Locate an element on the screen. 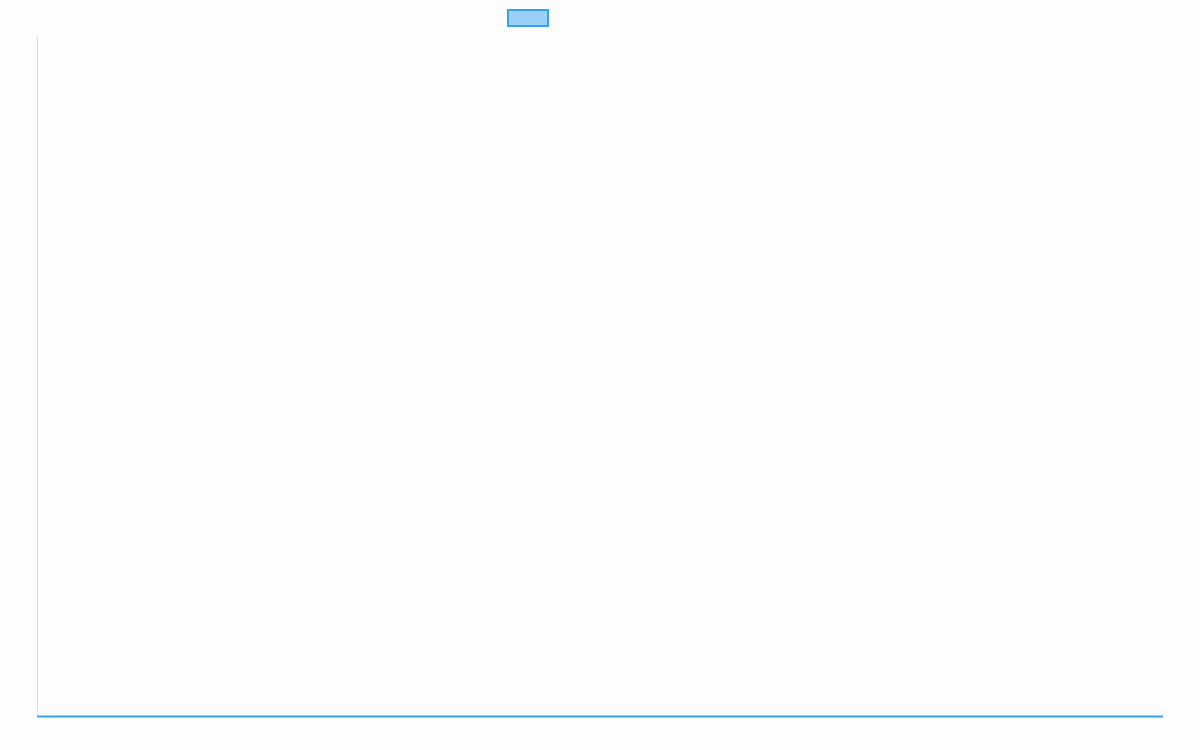  legend-swatch is located at coordinates (528, 18).